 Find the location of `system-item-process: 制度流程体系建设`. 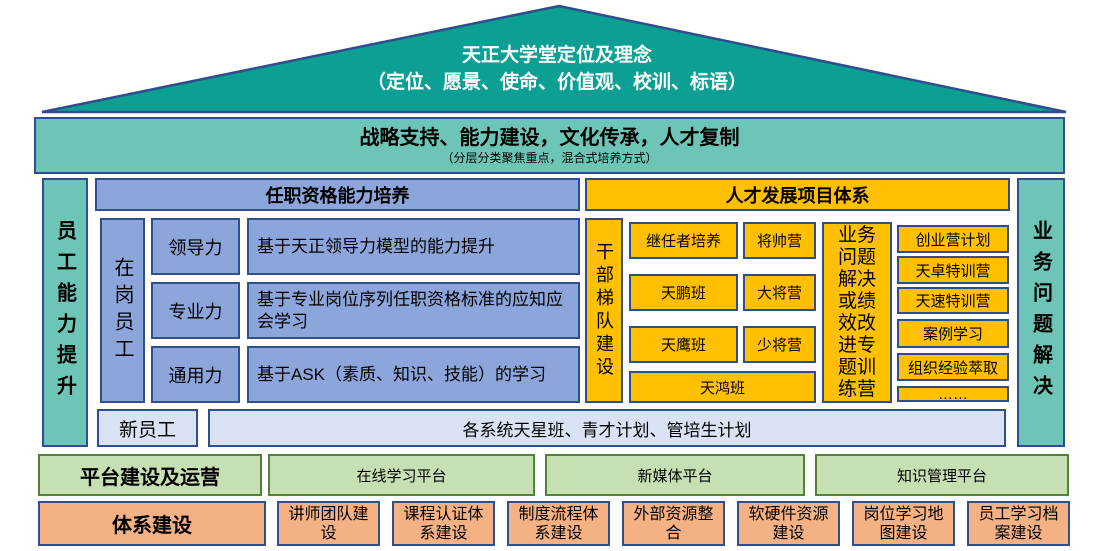

system-item-process: 制度流程体系建设 is located at coordinates (558, 523).